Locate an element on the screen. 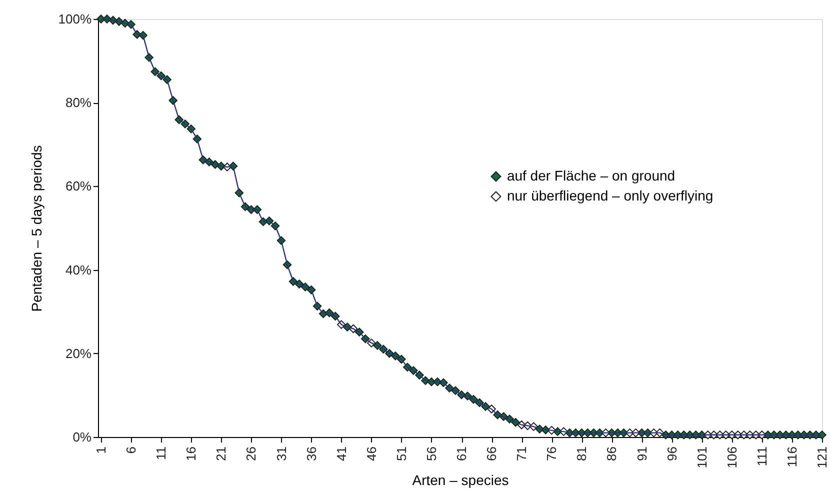 The width and height of the screenshot is (830, 496). y-tick-label: 80% is located at coordinates (78, 102).